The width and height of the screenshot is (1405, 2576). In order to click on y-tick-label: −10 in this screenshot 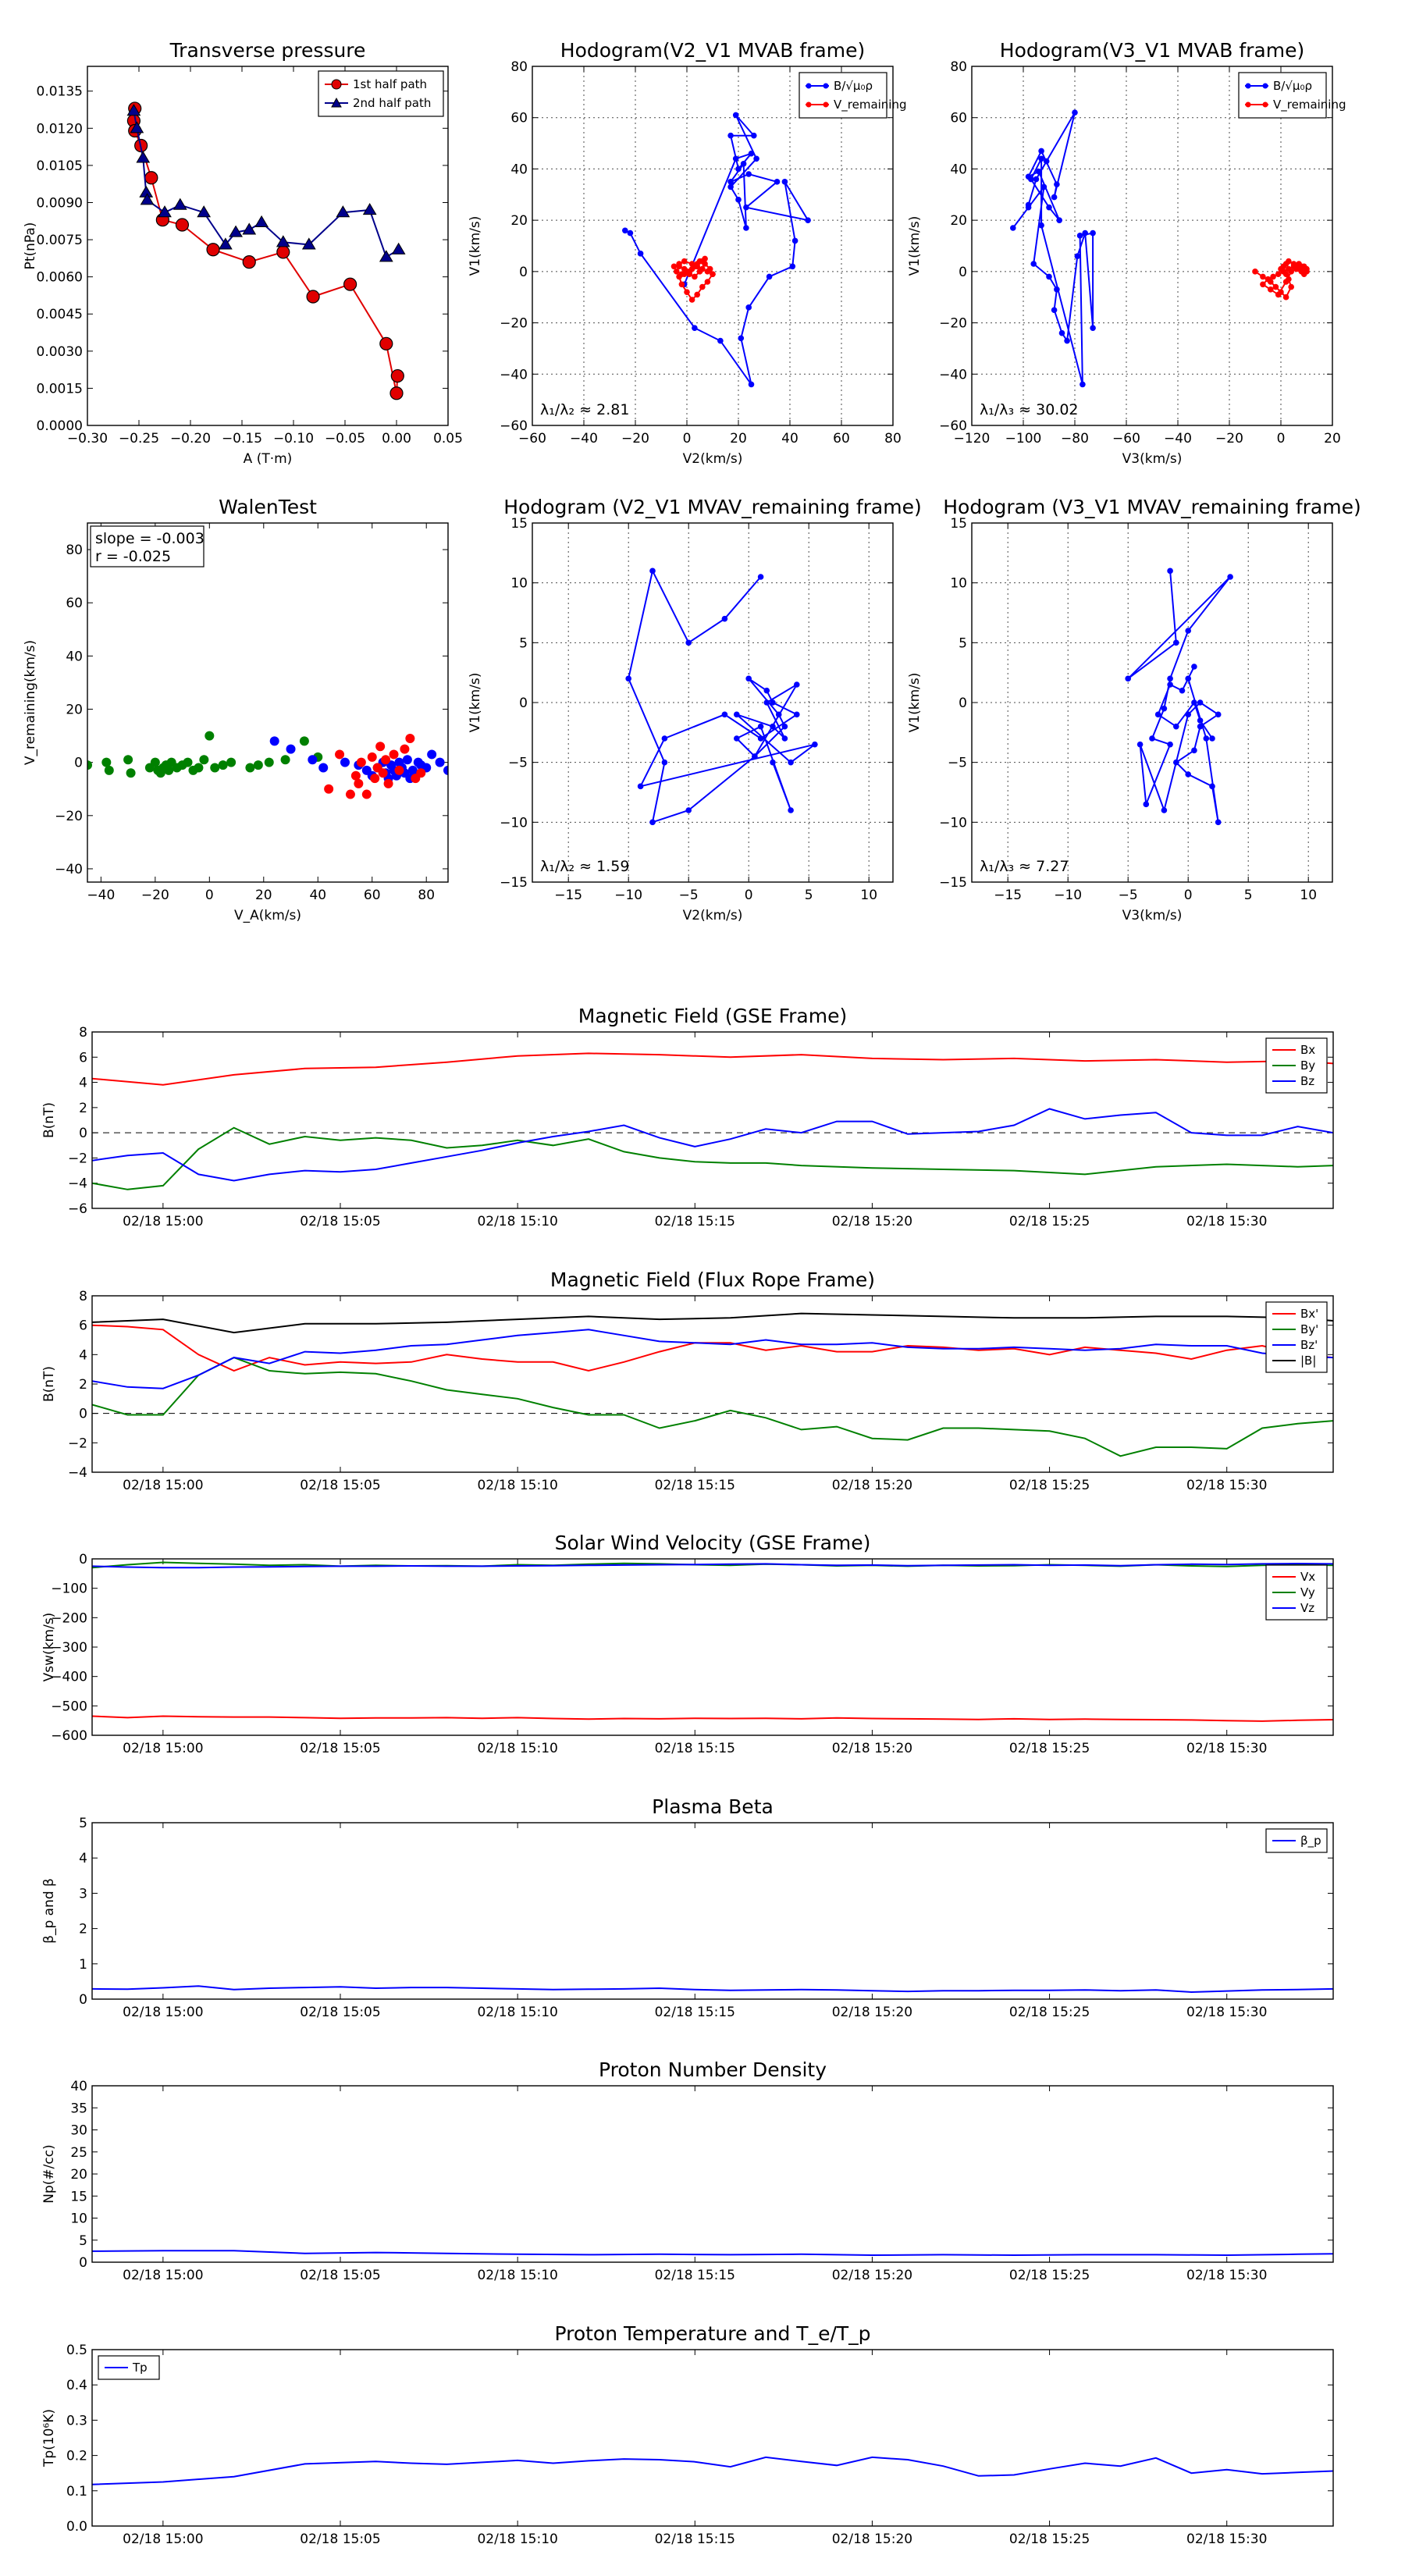, I will do `click(953, 823)`.